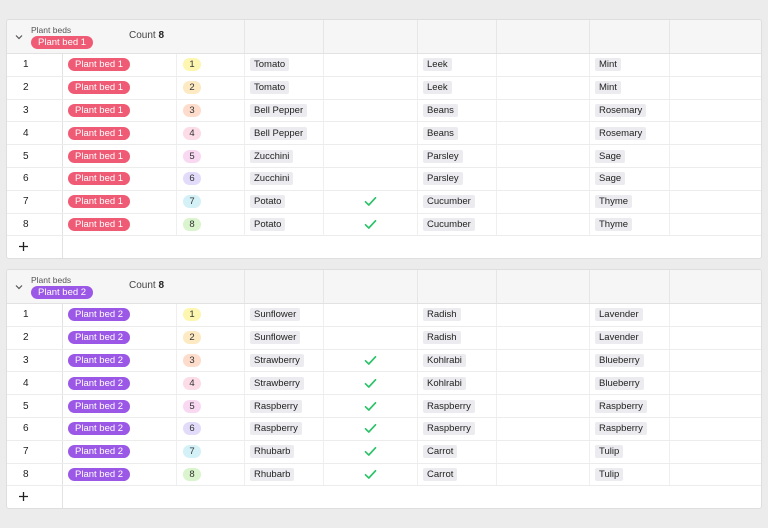 This screenshot has width=768, height=528. Describe the element at coordinates (457, 406) in the screenshot. I see `companion-plant-cell: Raspberry` at that location.